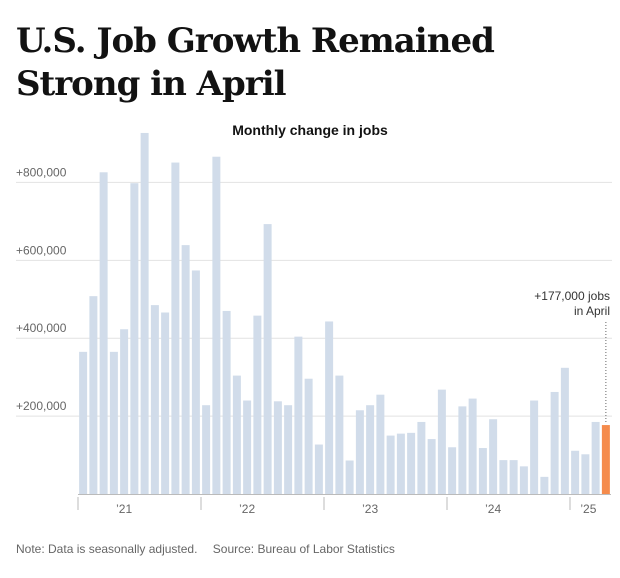  I want to click on chart-title: Monthly change in jobs, so click(310, 130).